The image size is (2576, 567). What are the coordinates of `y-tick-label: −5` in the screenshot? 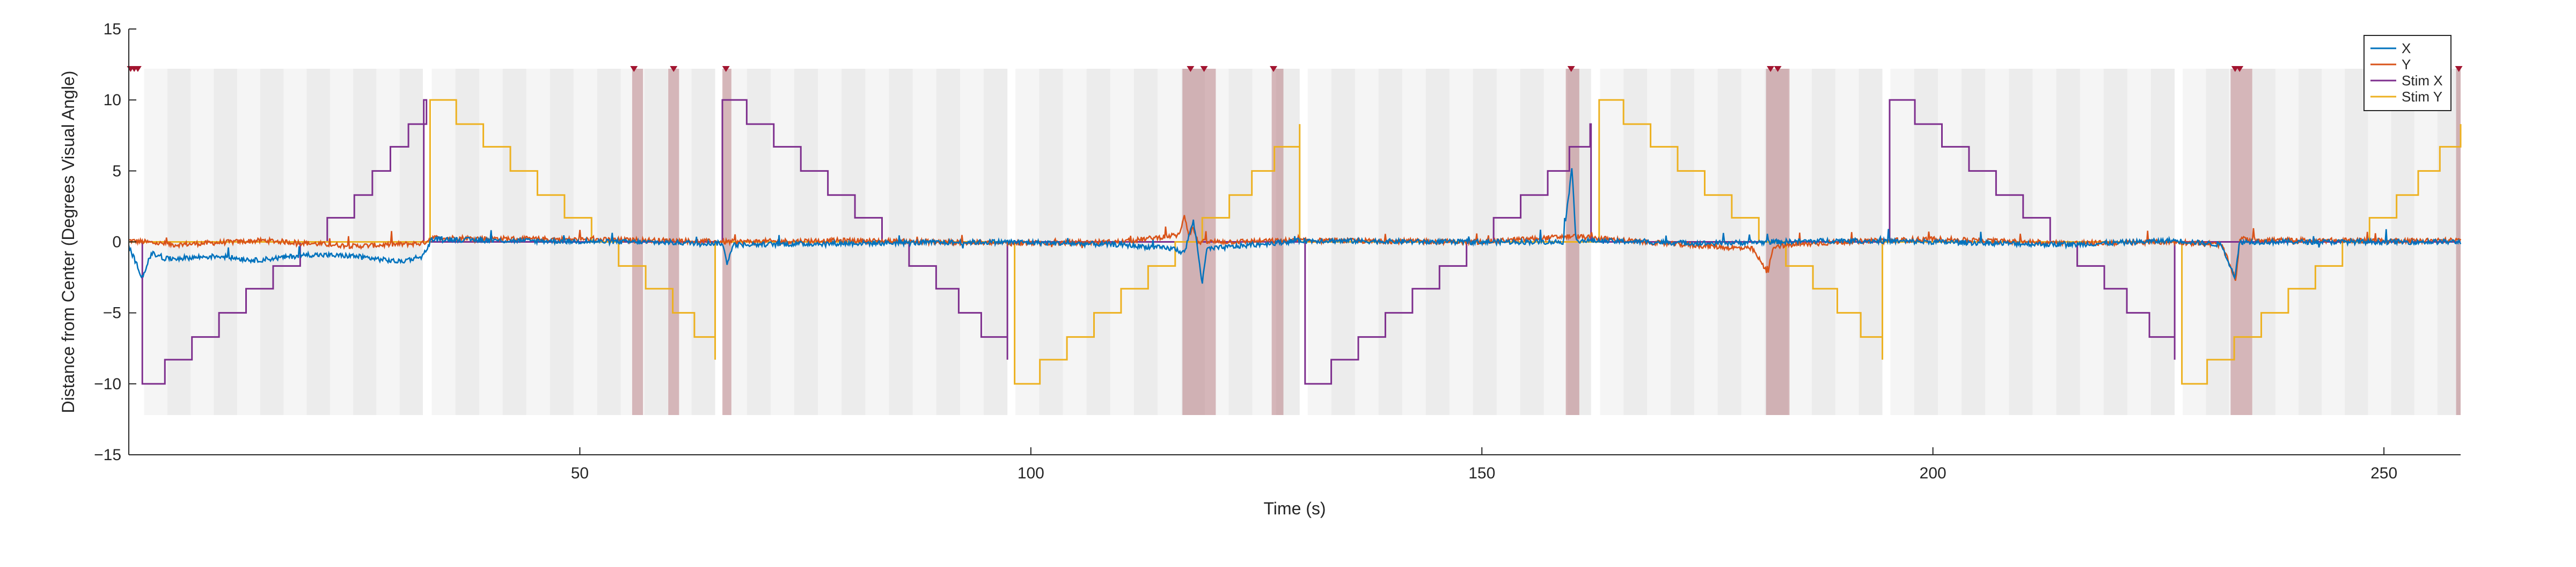 It's located at (112, 313).